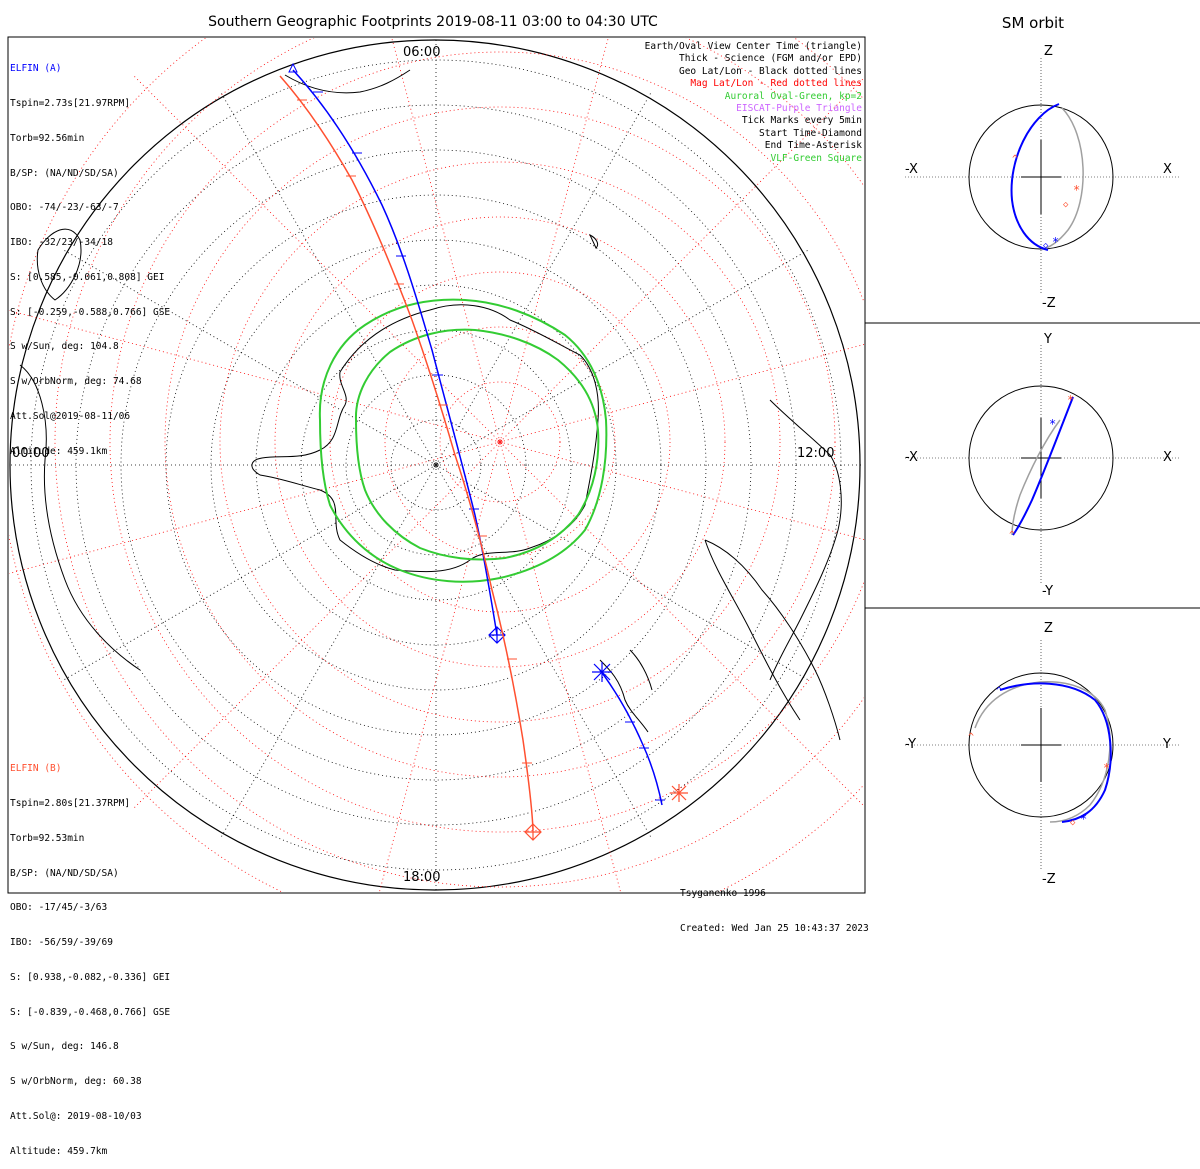 The height and width of the screenshot is (1169, 1200). Describe the element at coordinates (1036, 477) in the screenshot. I see `sm2-orbit-gray` at that location.